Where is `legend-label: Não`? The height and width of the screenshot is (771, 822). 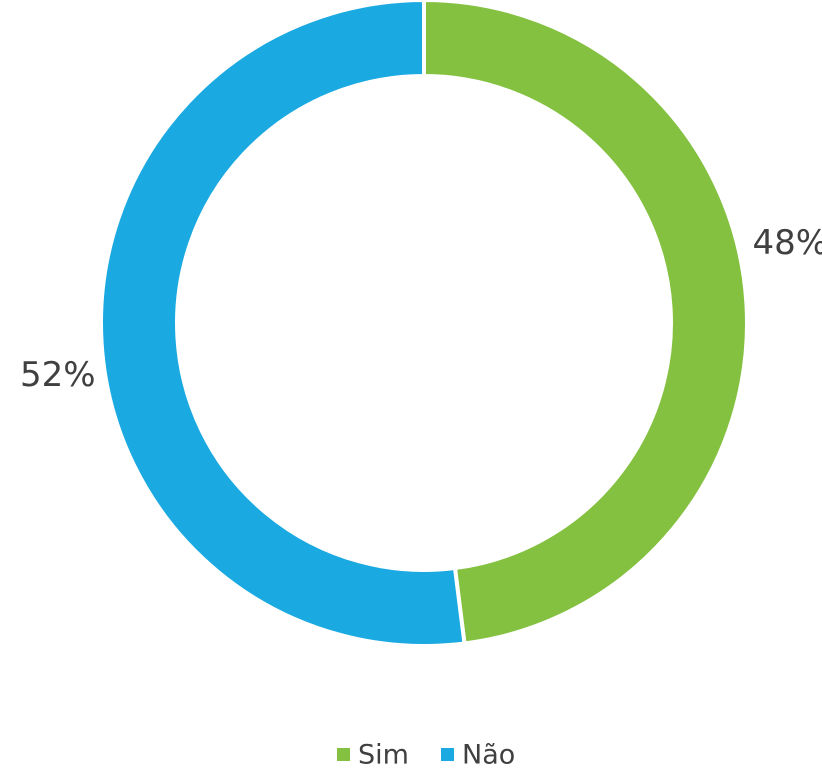
legend-label: Não is located at coordinates (488, 755).